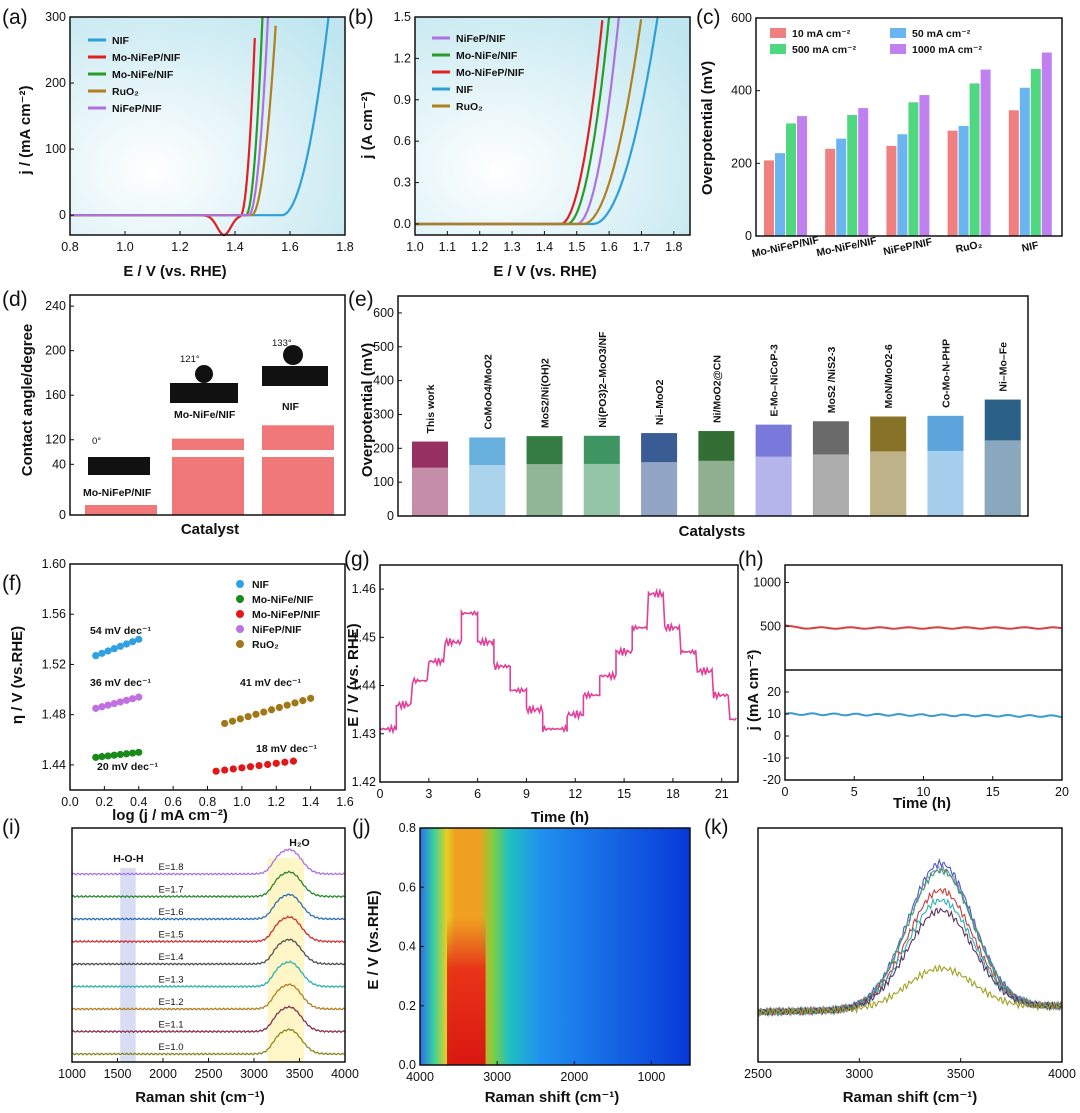 The height and width of the screenshot is (1113, 1080). Describe the element at coordinates (364, 589) in the screenshot. I see `y-tick-label: 1.46` at that location.